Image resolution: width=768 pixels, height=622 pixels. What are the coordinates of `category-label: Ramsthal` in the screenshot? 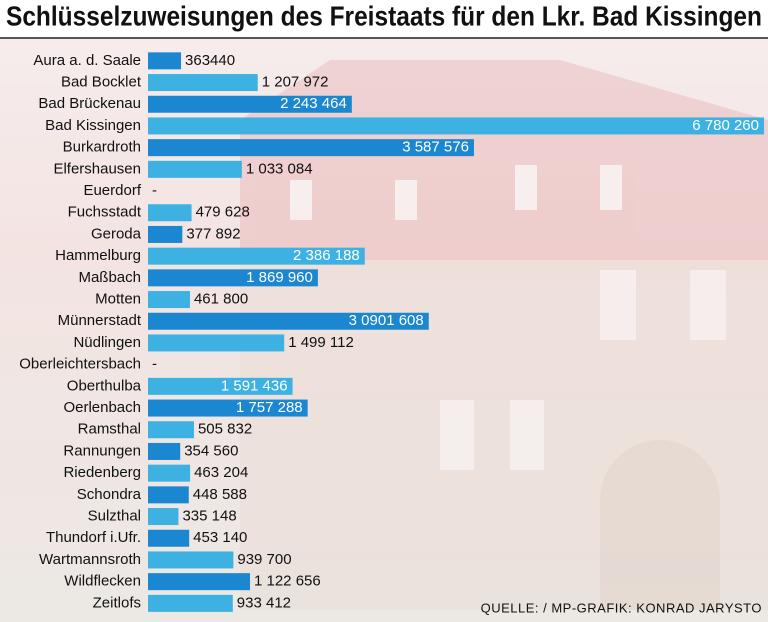 It's located at (109, 429).